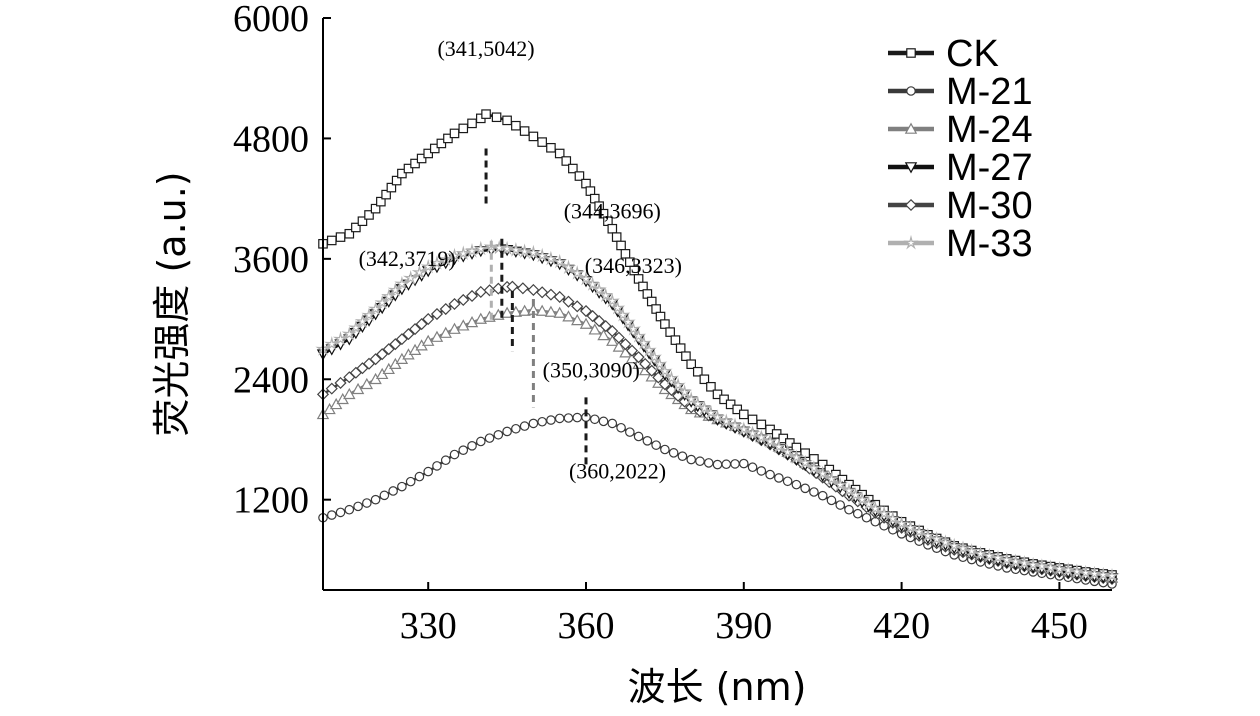  Describe the element at coordinates (172, 303) in the screenshot. I see `y-axis-title: 荧光强度 (a.u.)` at that location.